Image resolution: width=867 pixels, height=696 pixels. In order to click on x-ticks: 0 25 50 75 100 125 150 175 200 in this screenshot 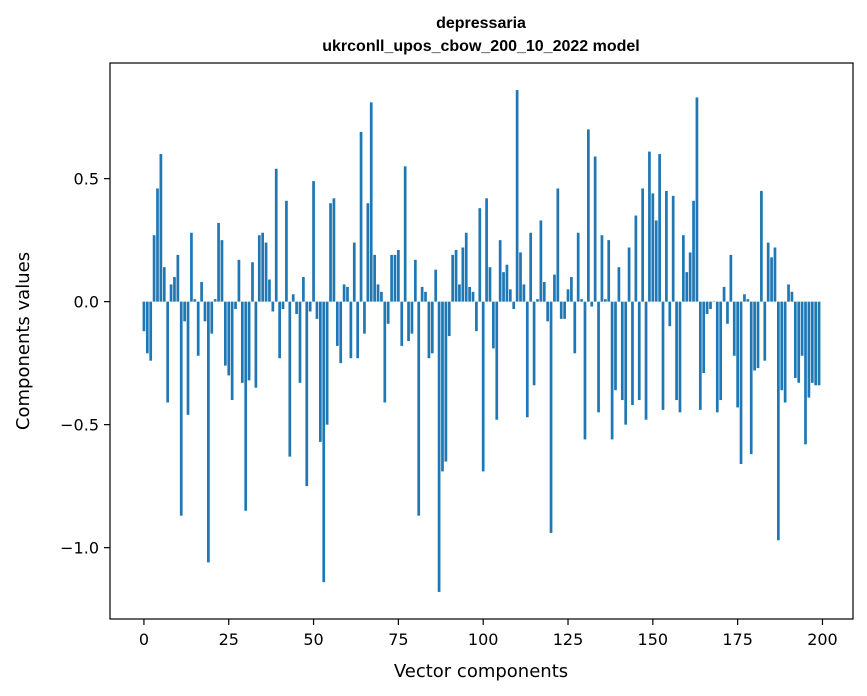, I will do `click(488, 634)`.